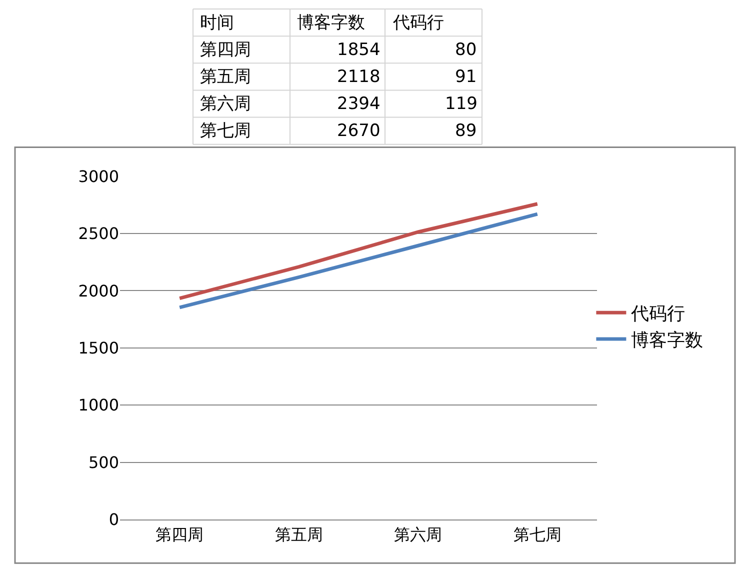 The width and height of the screenshot is (739, 575). Describe the element at coordinates (217, 23) in the screenshot. I see `text: 时间` at that location.